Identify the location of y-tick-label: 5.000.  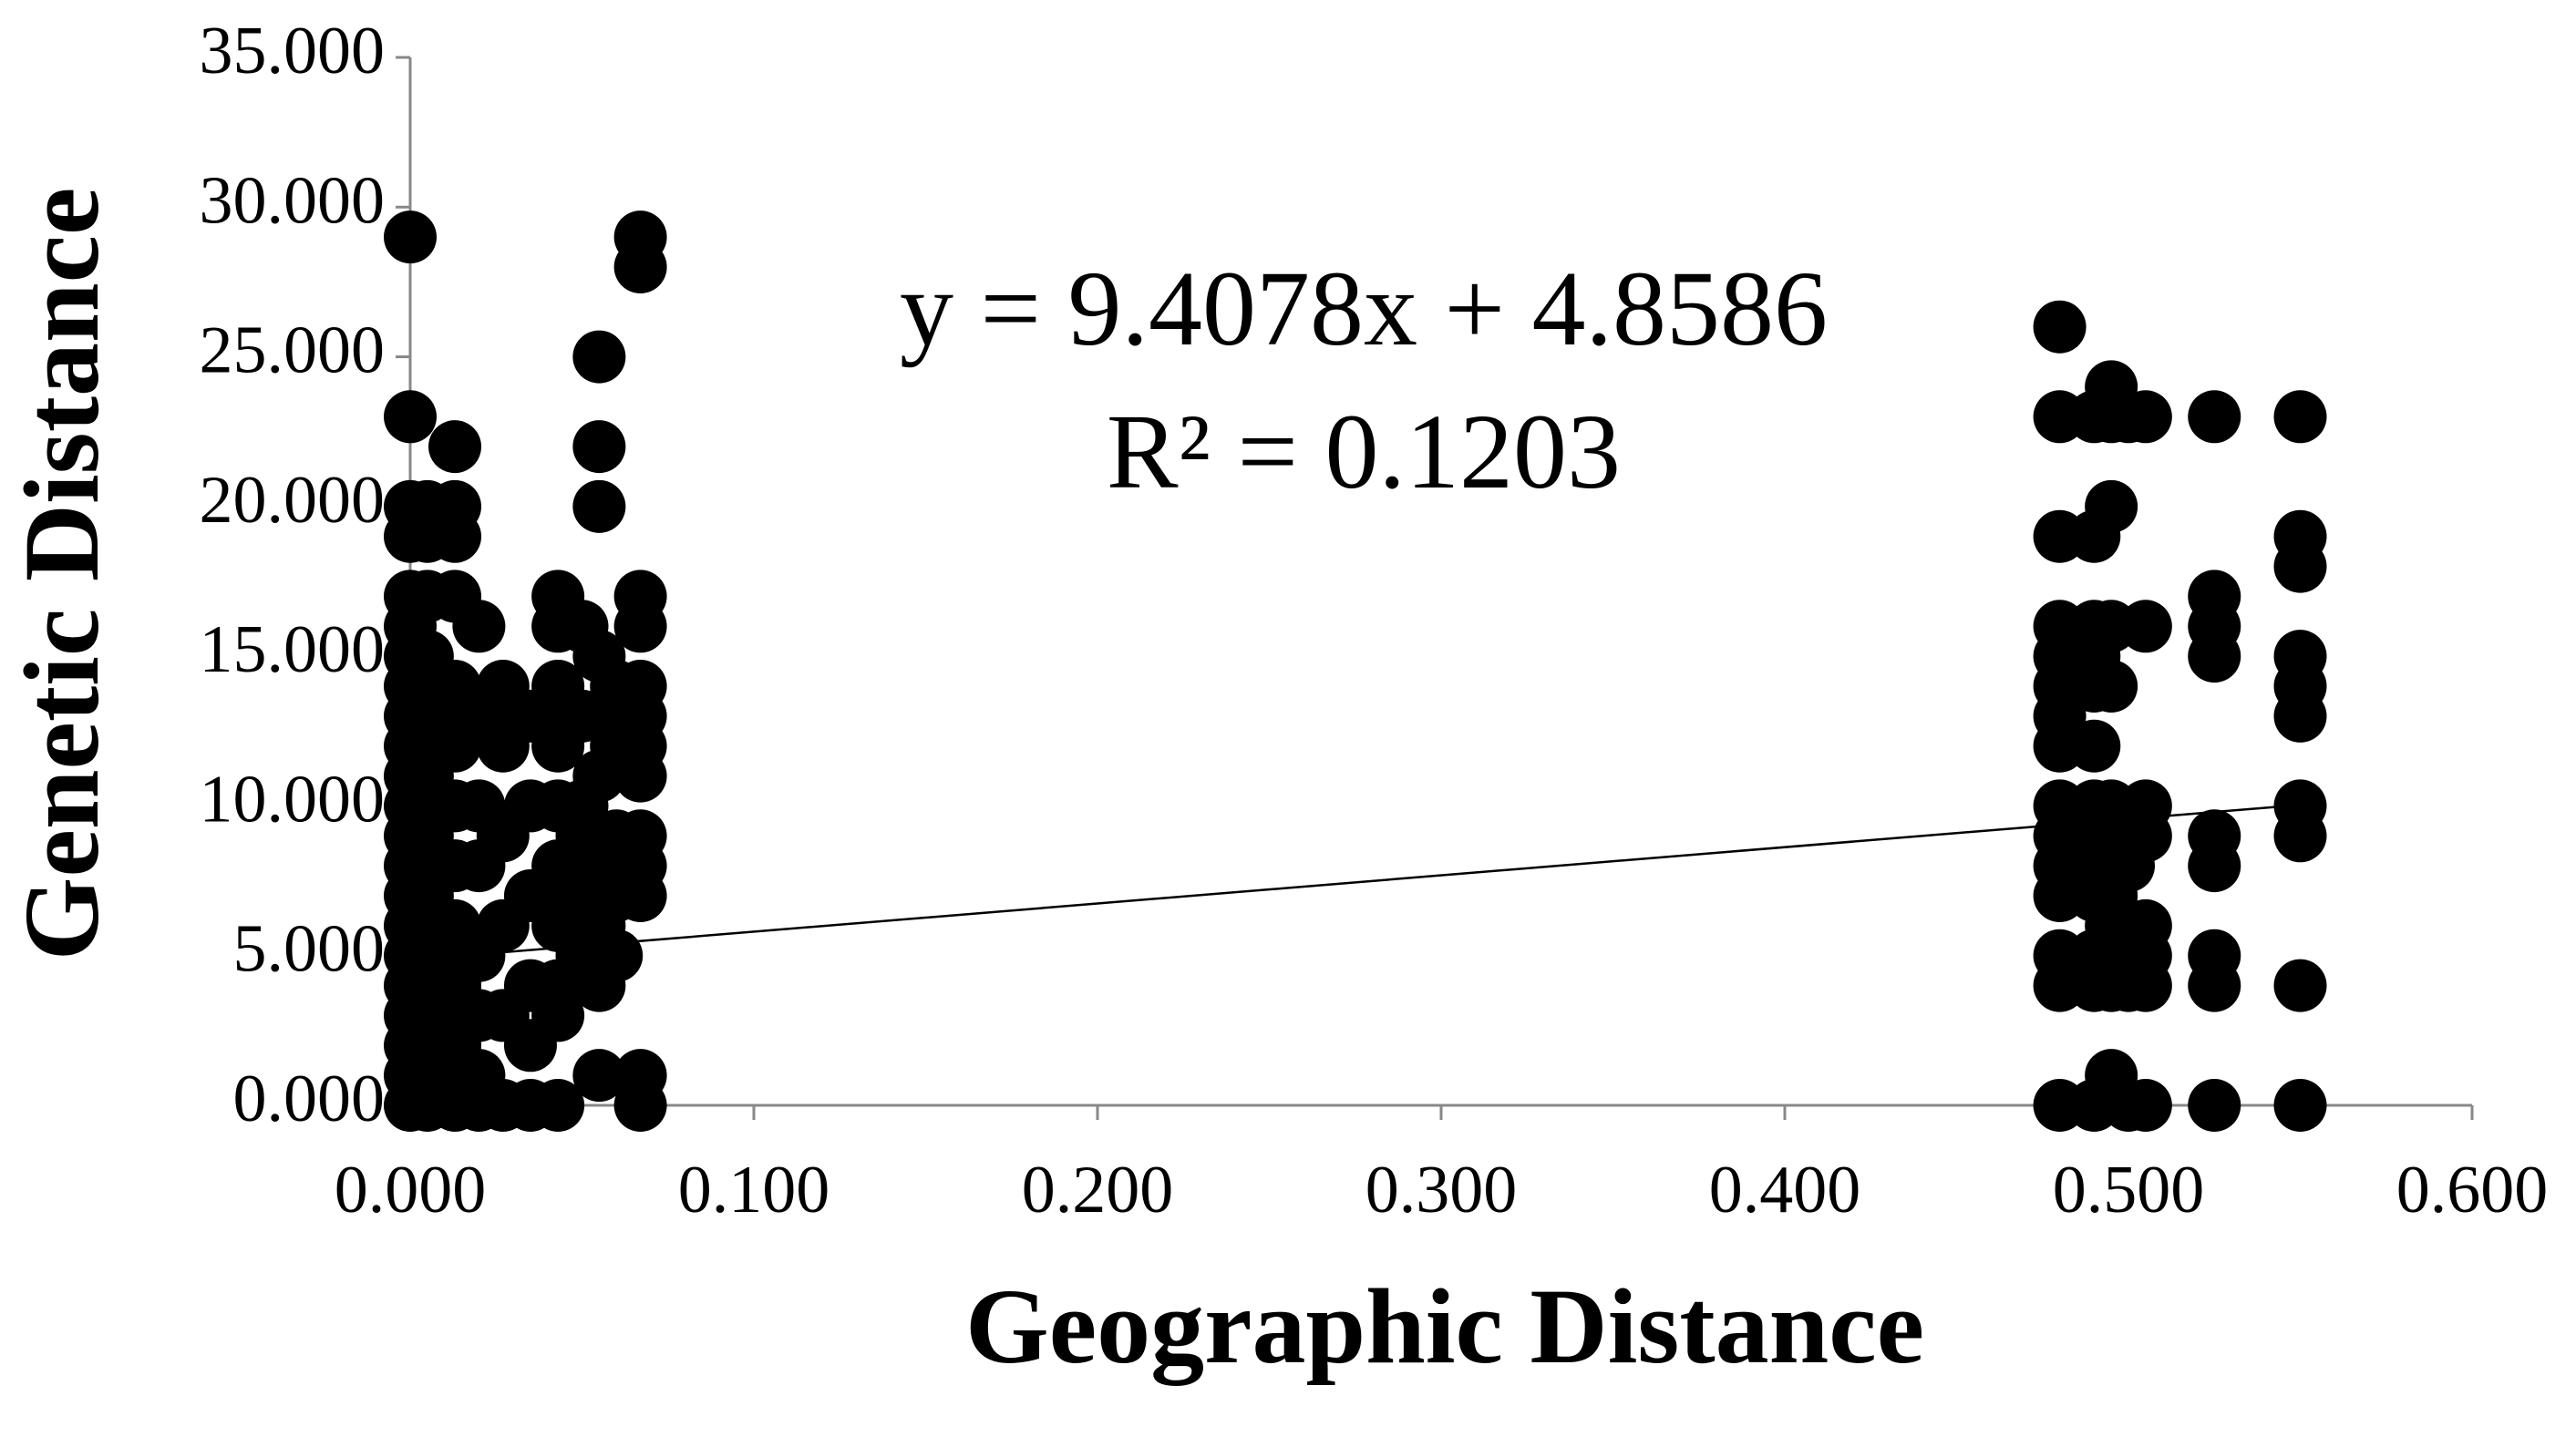
(309, 949).